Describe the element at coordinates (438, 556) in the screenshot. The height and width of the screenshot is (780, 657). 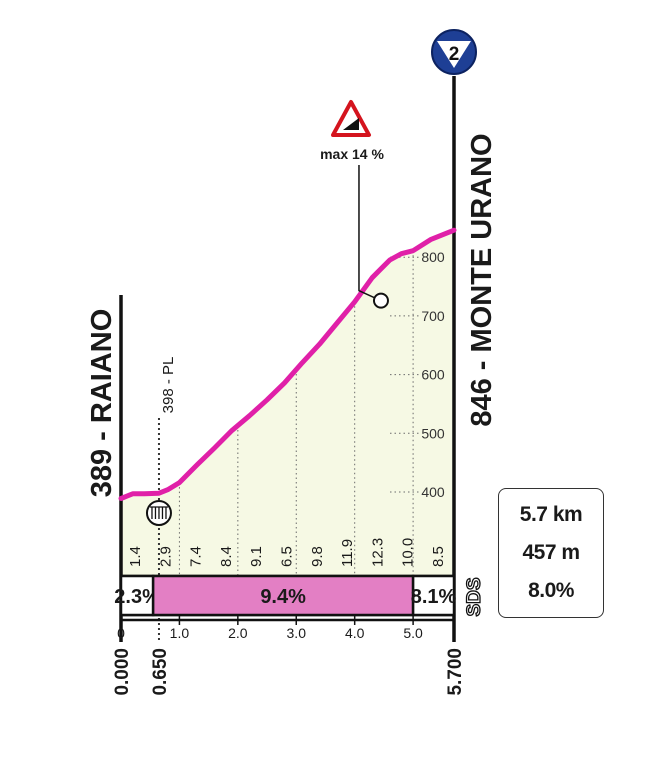
I see `segment-gradient-label: 8.5` at that location.